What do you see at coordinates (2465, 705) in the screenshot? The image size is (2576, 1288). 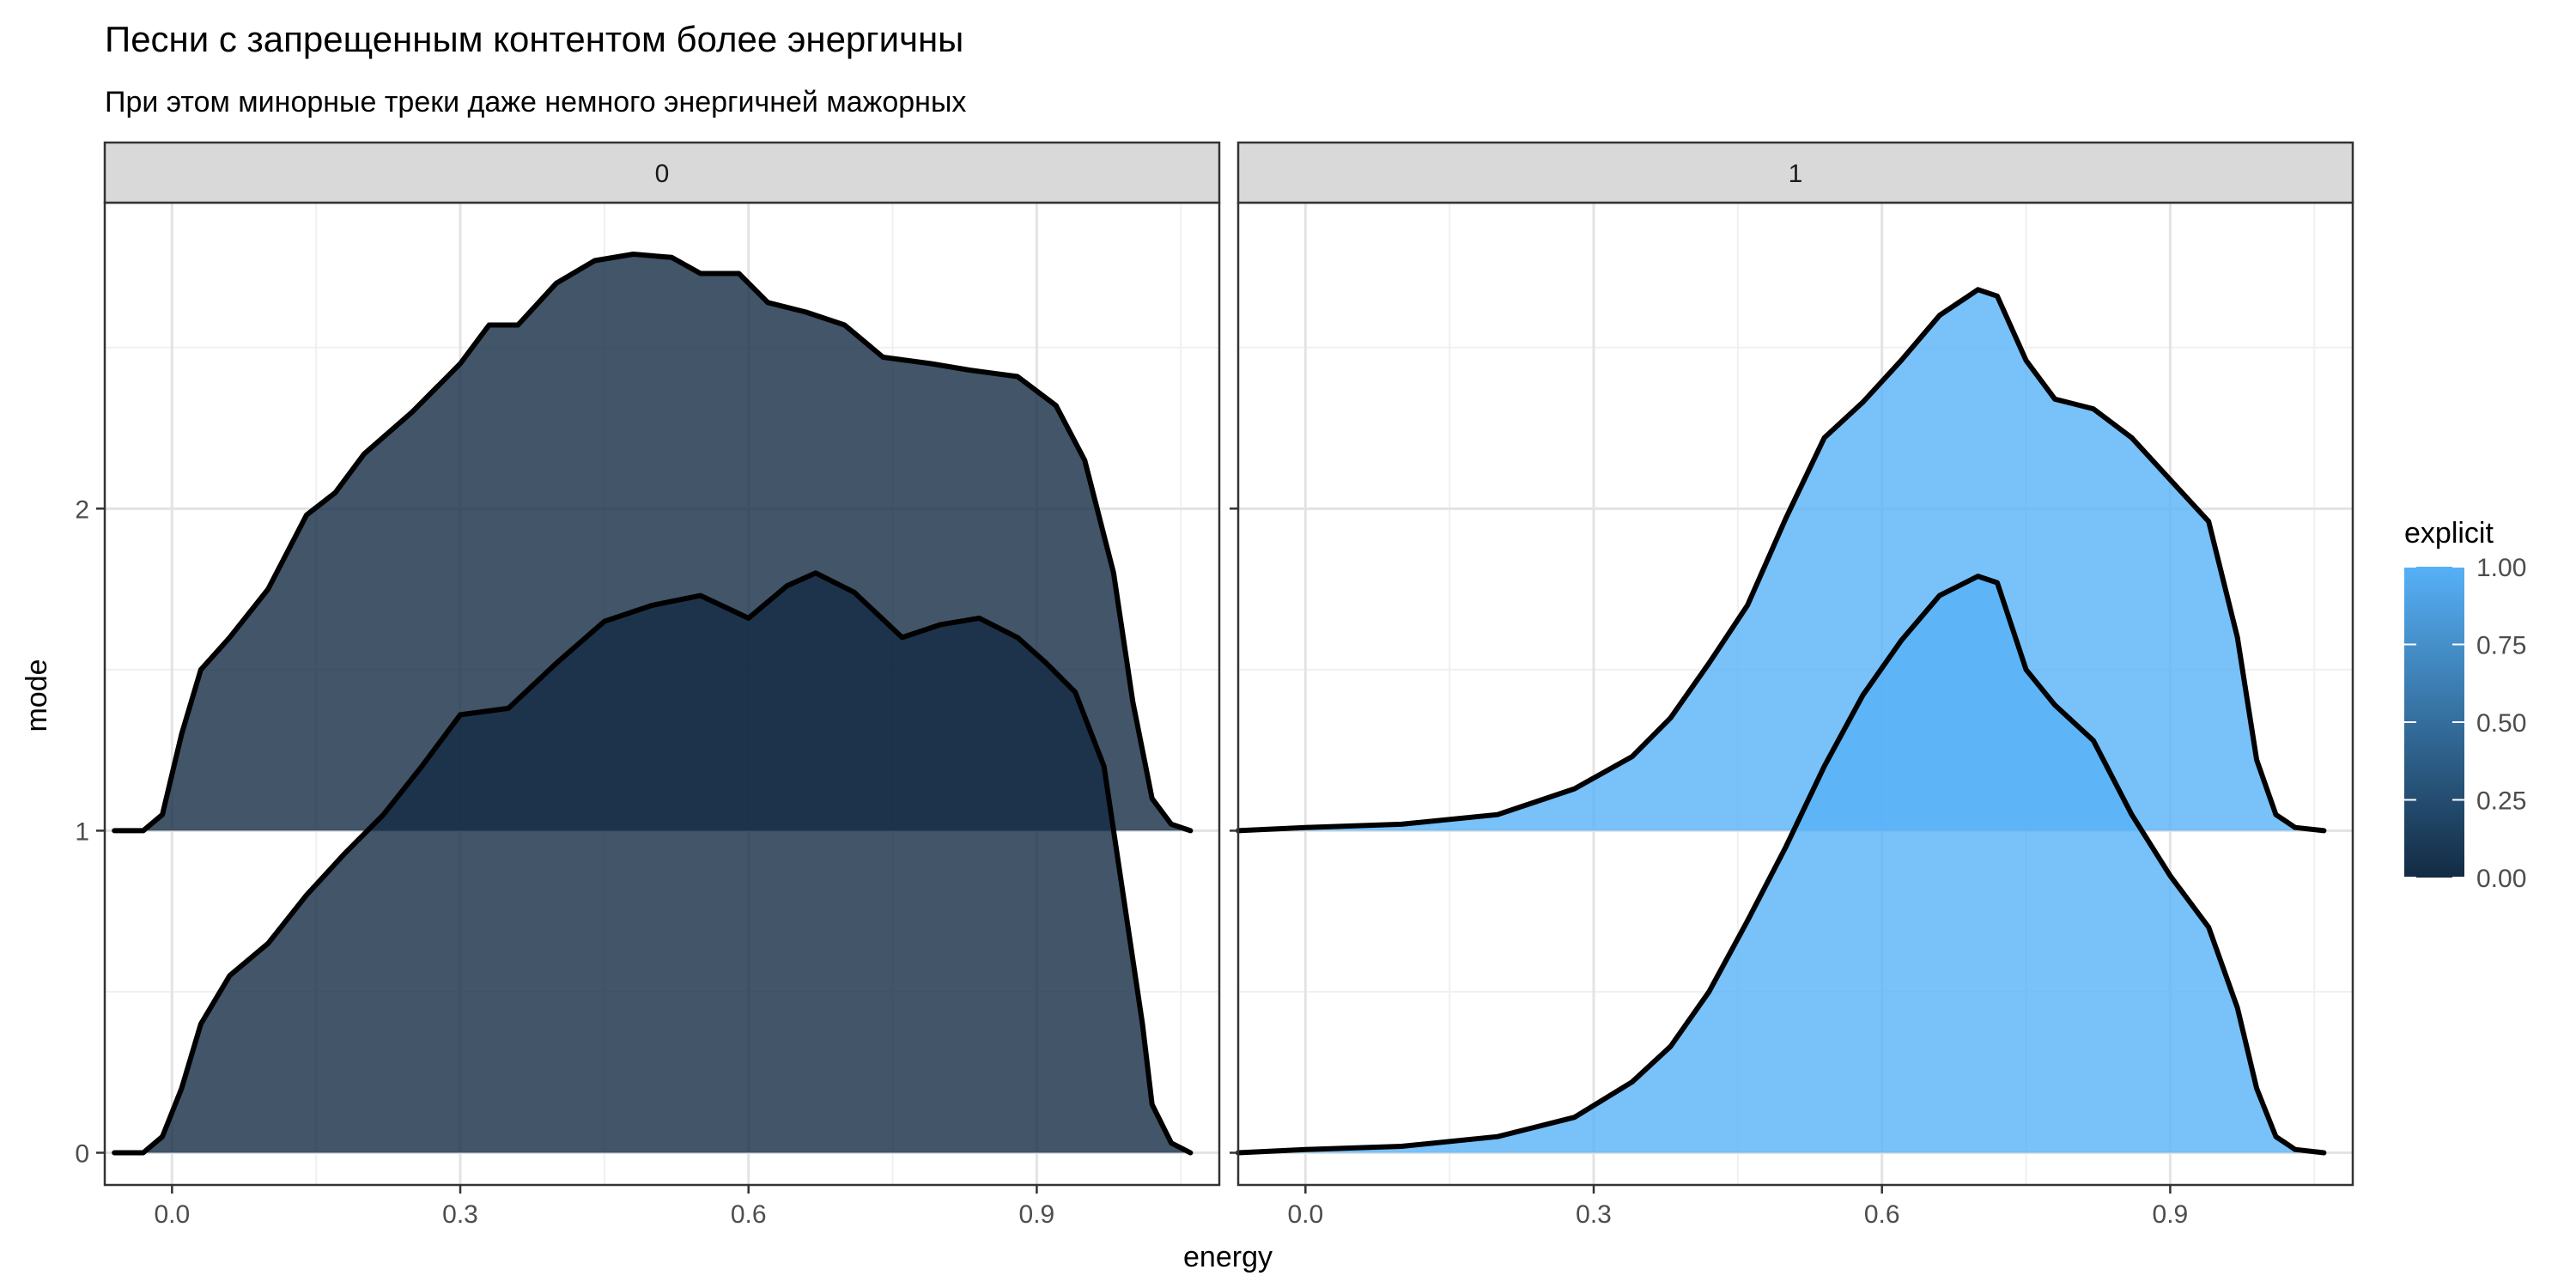 I see `legend: explicit 1.00 0.75 0.50 0.25 0.00` at bounding box center [2465, 705].